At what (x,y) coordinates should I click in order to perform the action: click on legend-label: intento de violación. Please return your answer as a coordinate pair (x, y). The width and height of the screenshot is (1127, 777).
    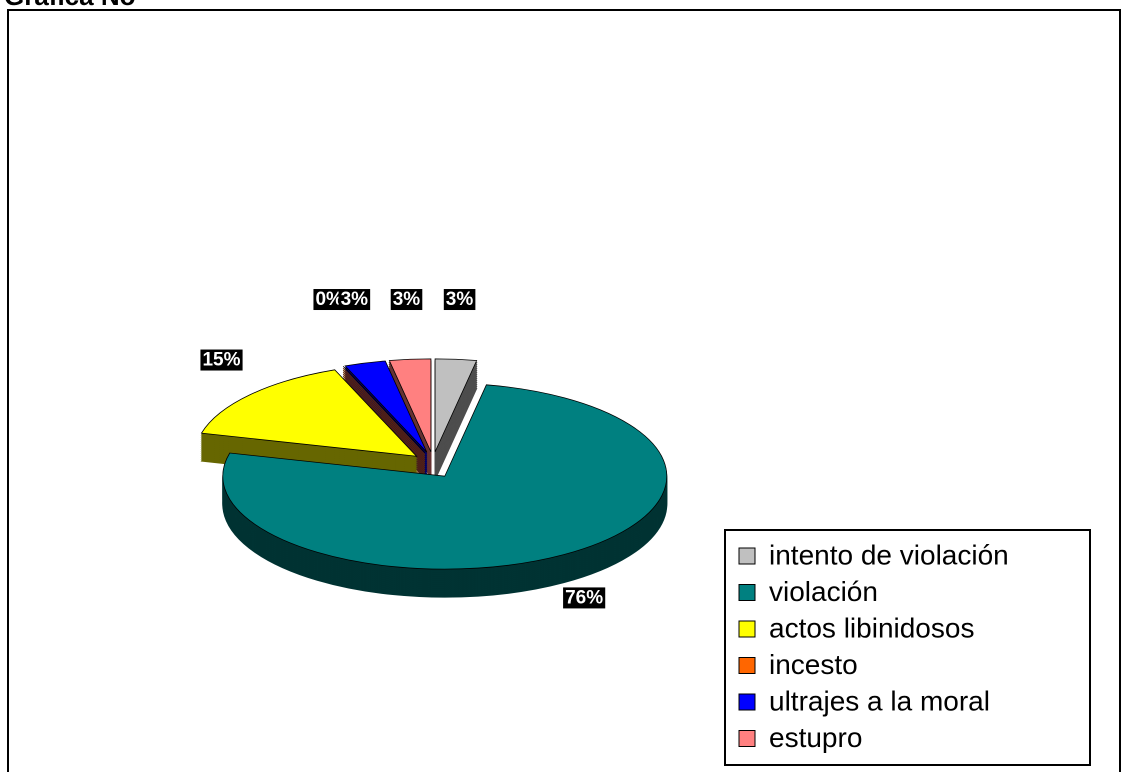
    Looking at the image, I should click on (889, 554).